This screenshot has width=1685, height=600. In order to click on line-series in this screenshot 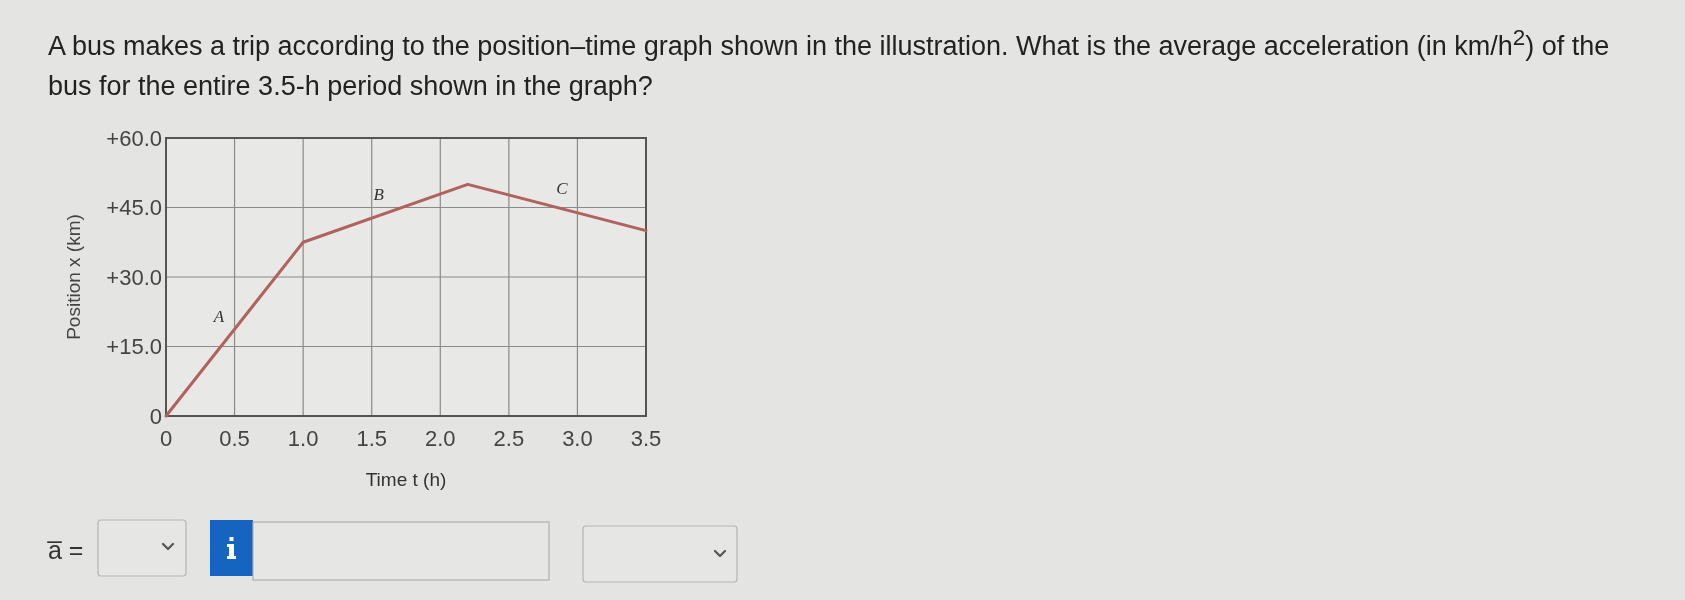, I will do `click(406, 300)`.